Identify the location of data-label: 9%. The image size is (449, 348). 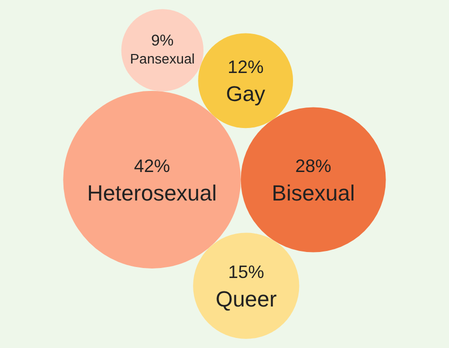
(162, 41).